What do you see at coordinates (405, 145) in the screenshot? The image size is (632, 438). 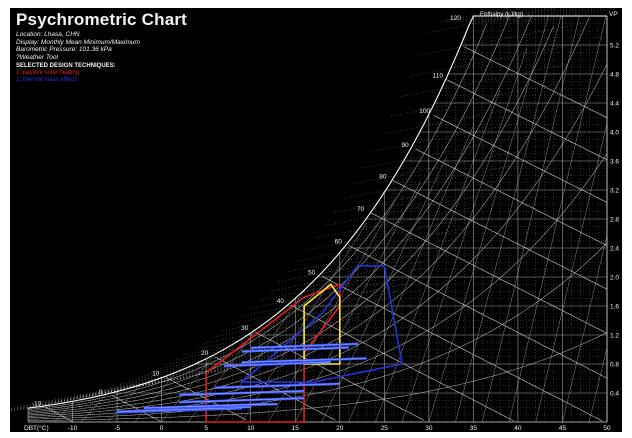 I see `enthalpy-tick-label: 90` at bounding box center [405, 145].